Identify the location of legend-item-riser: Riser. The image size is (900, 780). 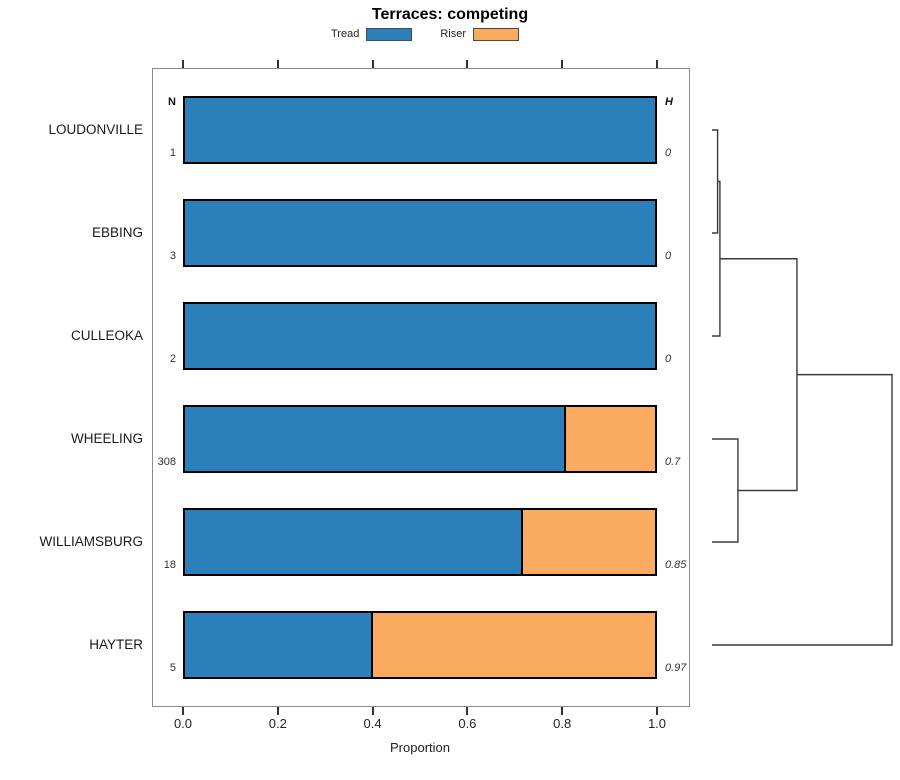
(479, 34).